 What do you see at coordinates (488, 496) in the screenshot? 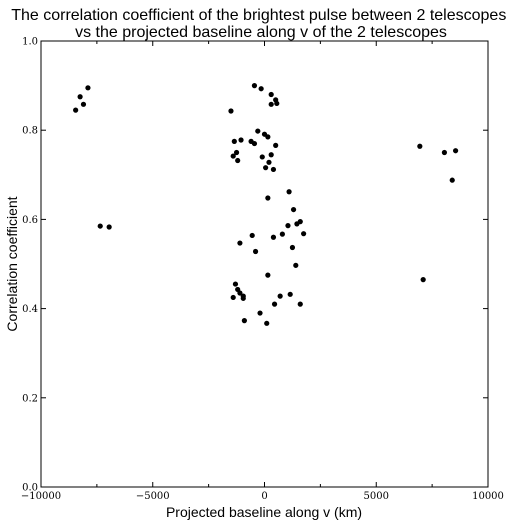
I see `x-tick-label: 10000` at bounding box center [488, 496].